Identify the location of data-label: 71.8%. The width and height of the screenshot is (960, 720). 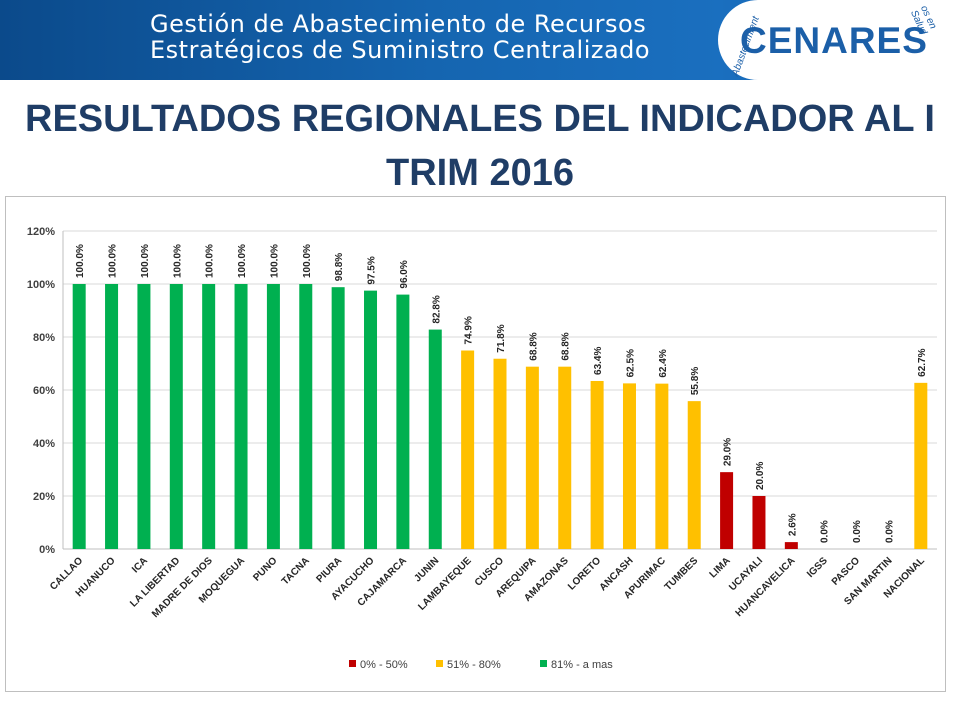
(501, 338).